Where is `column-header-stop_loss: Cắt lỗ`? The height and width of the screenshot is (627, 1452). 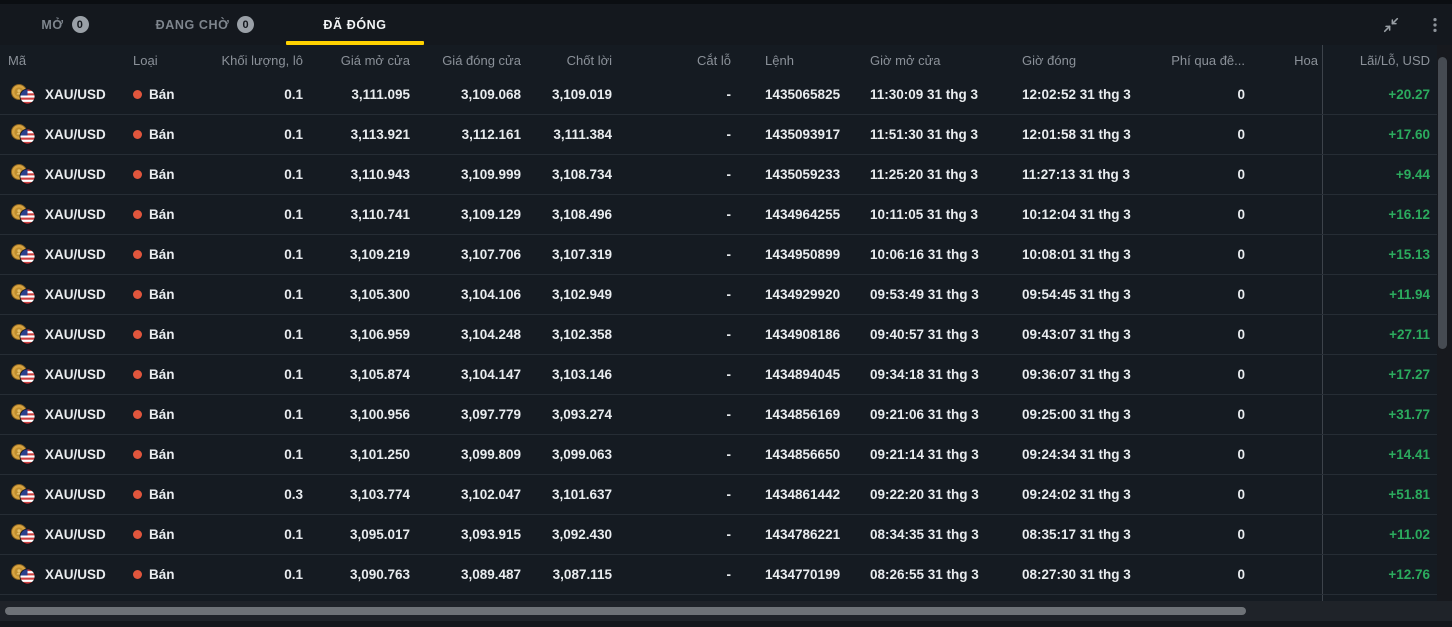
column-header-stop_loss: Cắt lỗ is located at coordinates (714, 60).